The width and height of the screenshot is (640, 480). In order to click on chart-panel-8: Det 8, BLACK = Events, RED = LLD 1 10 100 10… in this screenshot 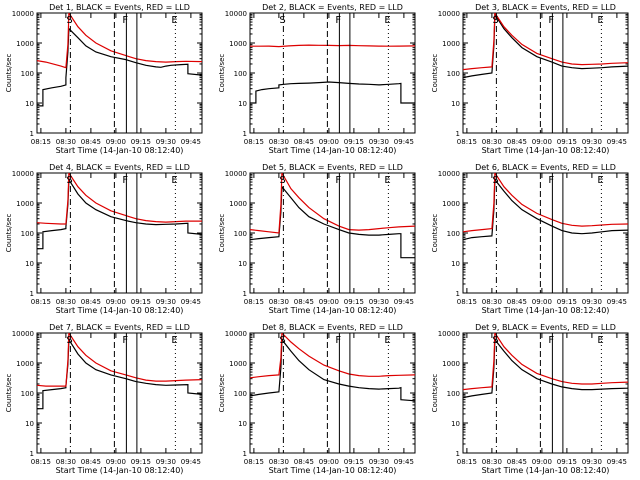, I will do `click(317, 399)`.